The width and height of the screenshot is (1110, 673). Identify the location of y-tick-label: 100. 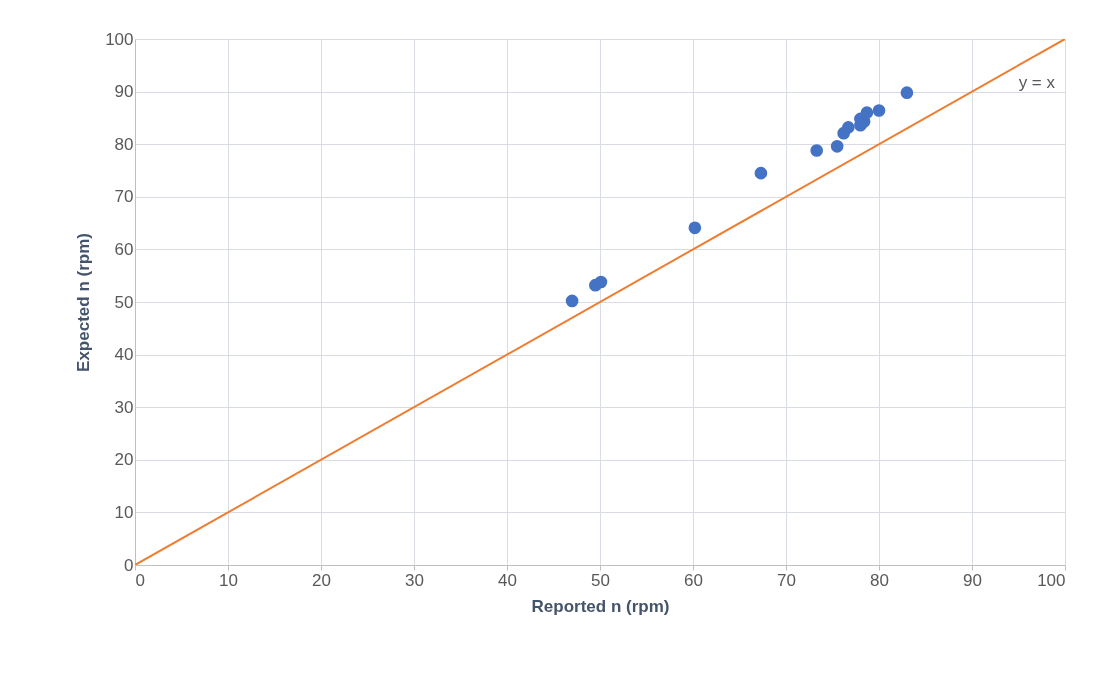
(119, 39).